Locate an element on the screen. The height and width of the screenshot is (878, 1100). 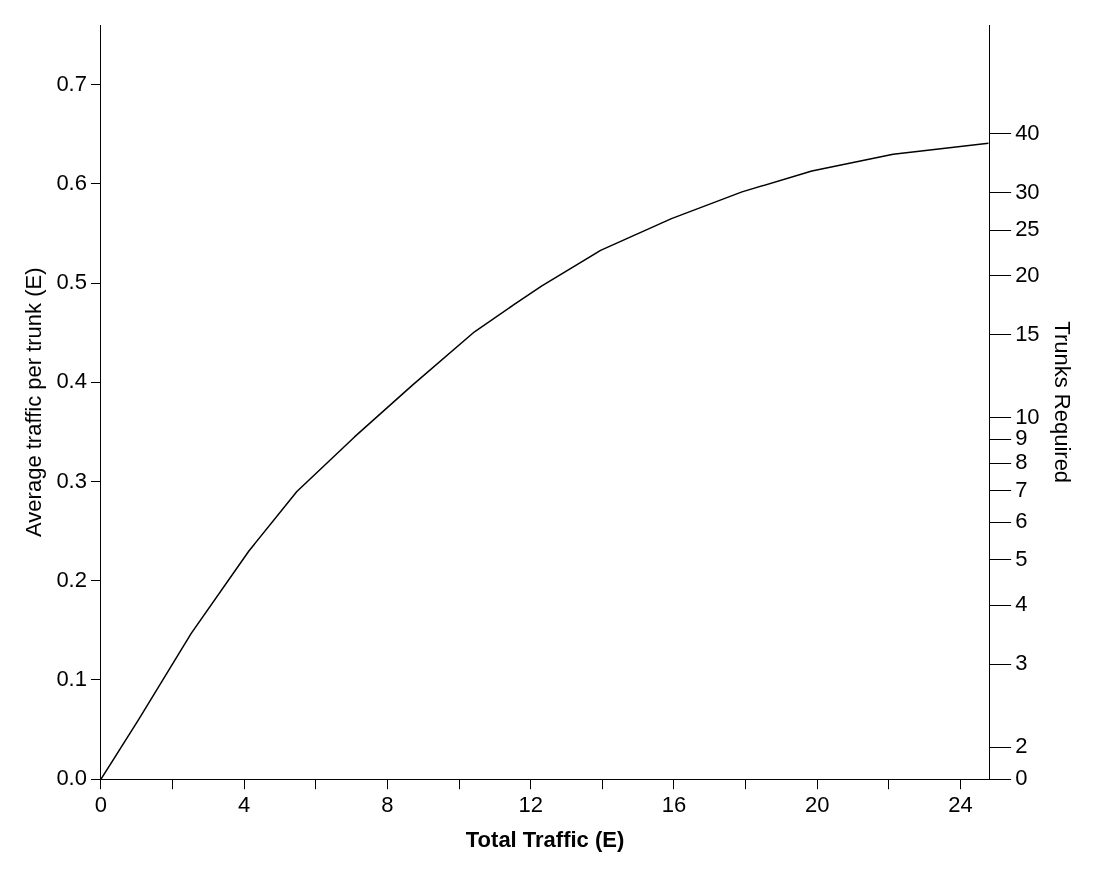
y2-axis-title: Trunks Required is located at coordinates (1062, 402).